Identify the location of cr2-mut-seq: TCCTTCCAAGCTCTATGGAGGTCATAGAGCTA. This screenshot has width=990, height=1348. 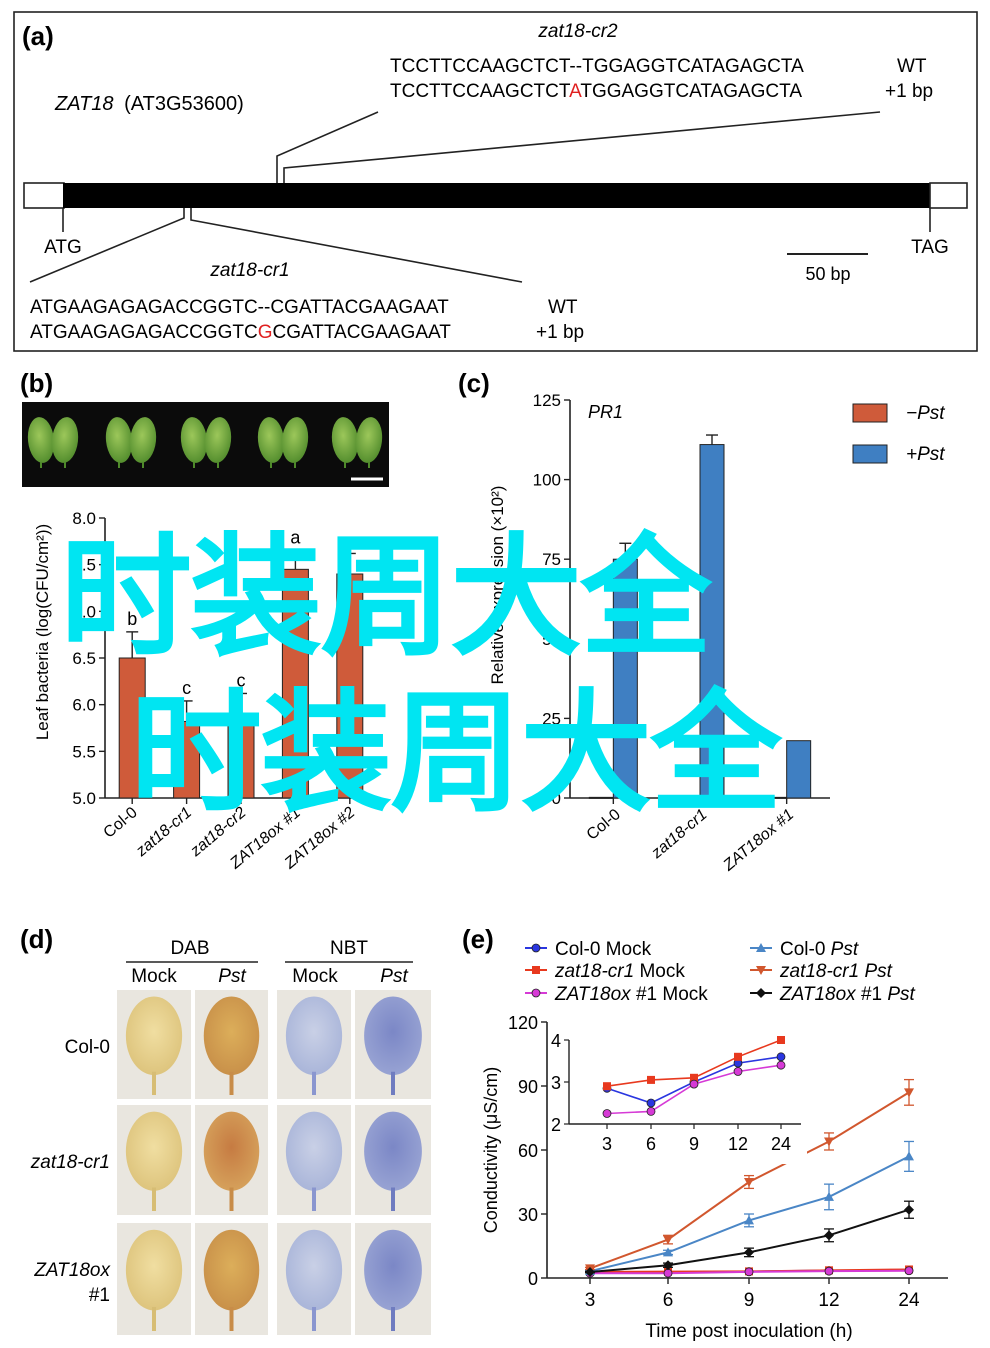
(596, 91).